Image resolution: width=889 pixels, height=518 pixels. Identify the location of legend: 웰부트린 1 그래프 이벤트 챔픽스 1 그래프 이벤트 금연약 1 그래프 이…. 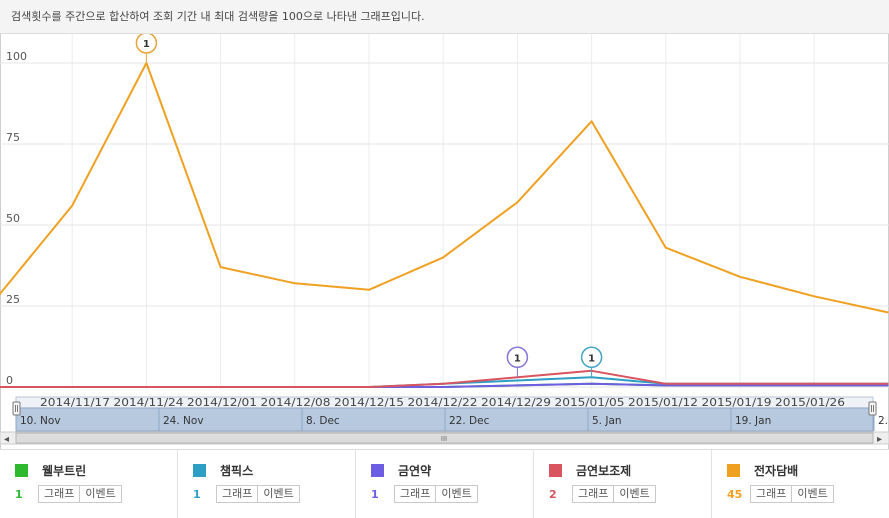
(444, 483).